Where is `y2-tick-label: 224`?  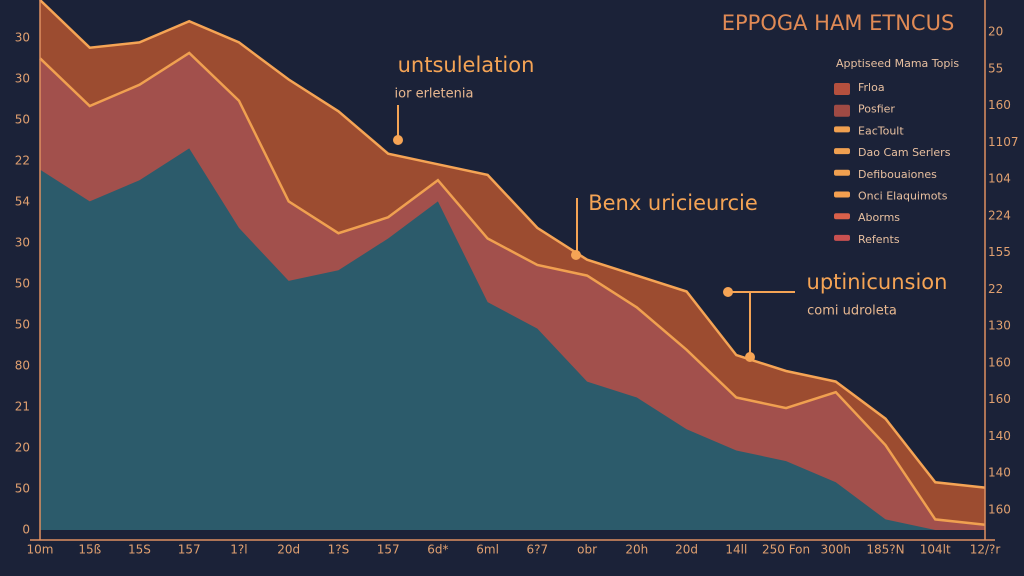 y2-tick-label: 224 is located at coordinates (999, 215).